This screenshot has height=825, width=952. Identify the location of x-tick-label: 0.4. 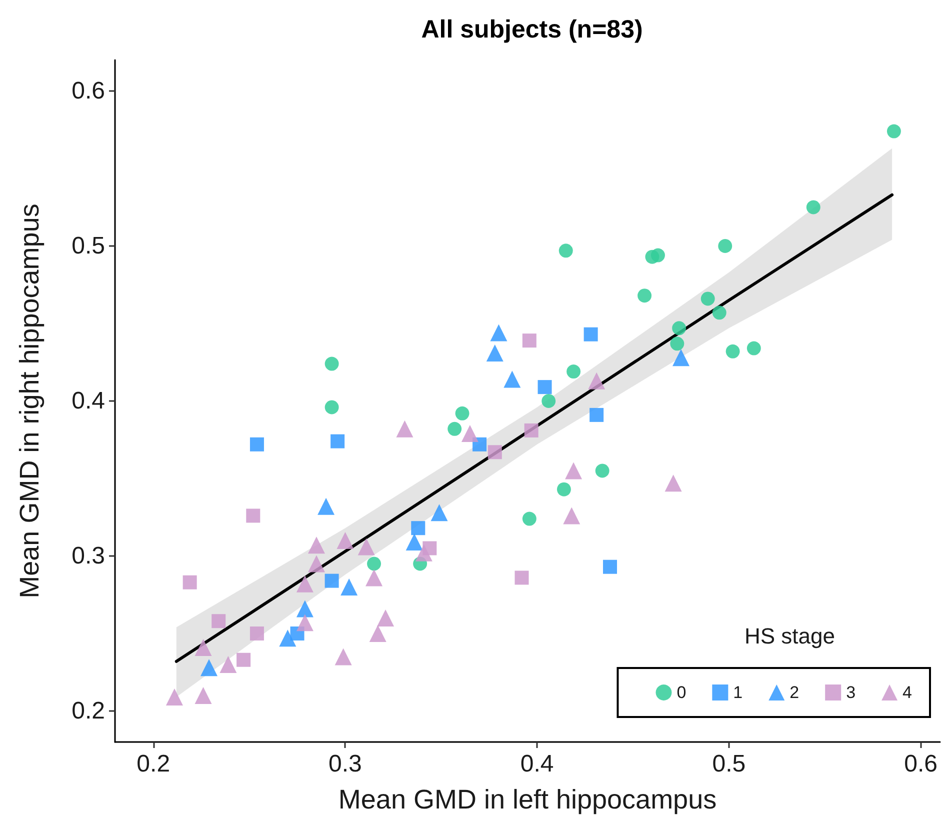
(537, 764).